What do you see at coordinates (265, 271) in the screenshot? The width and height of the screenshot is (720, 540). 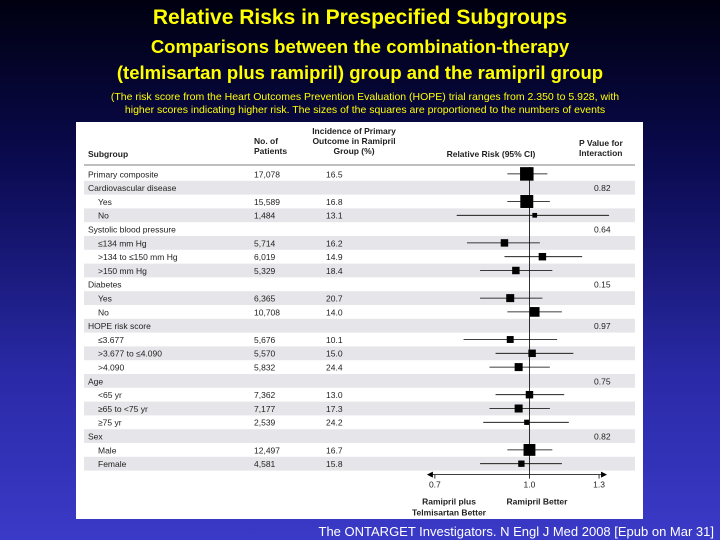 I see `row-patients: 5,329` at bounding box center [265, 271].